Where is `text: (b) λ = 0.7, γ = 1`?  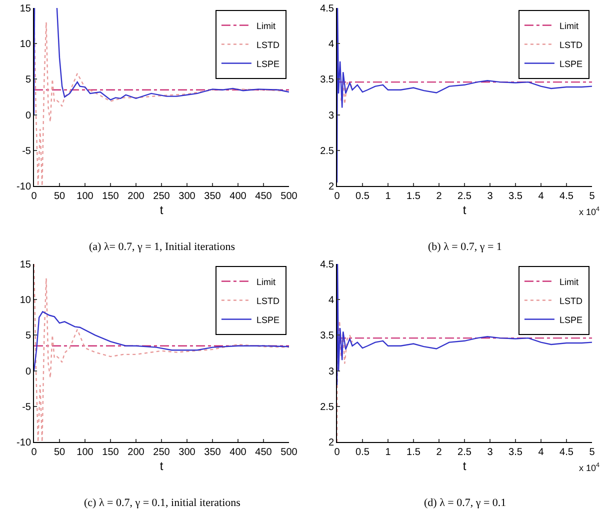
text: (b) λ = 0.7, γ = 1 is located at coordinates (465, 247).